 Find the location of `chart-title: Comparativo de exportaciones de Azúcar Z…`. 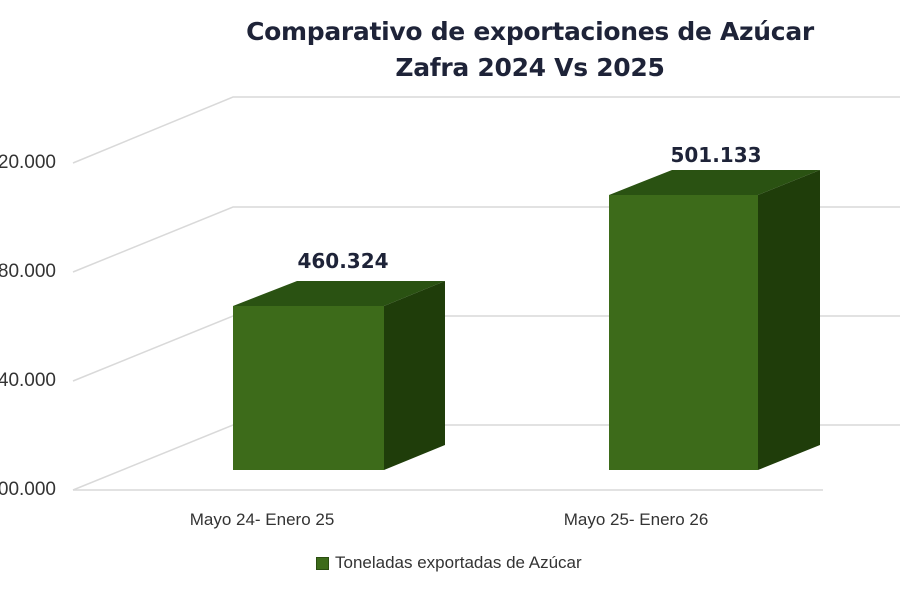

chart-title: Comparativo de exportaciones de Azúcar Z… is located at coordinates (450, 50).